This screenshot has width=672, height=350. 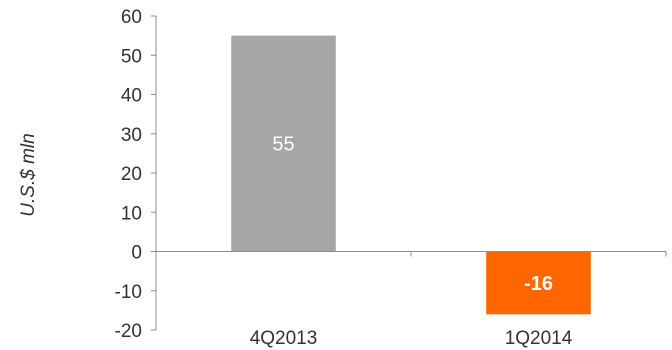 I want to click on y-tick-label: -10, so click(x=128, y=292).